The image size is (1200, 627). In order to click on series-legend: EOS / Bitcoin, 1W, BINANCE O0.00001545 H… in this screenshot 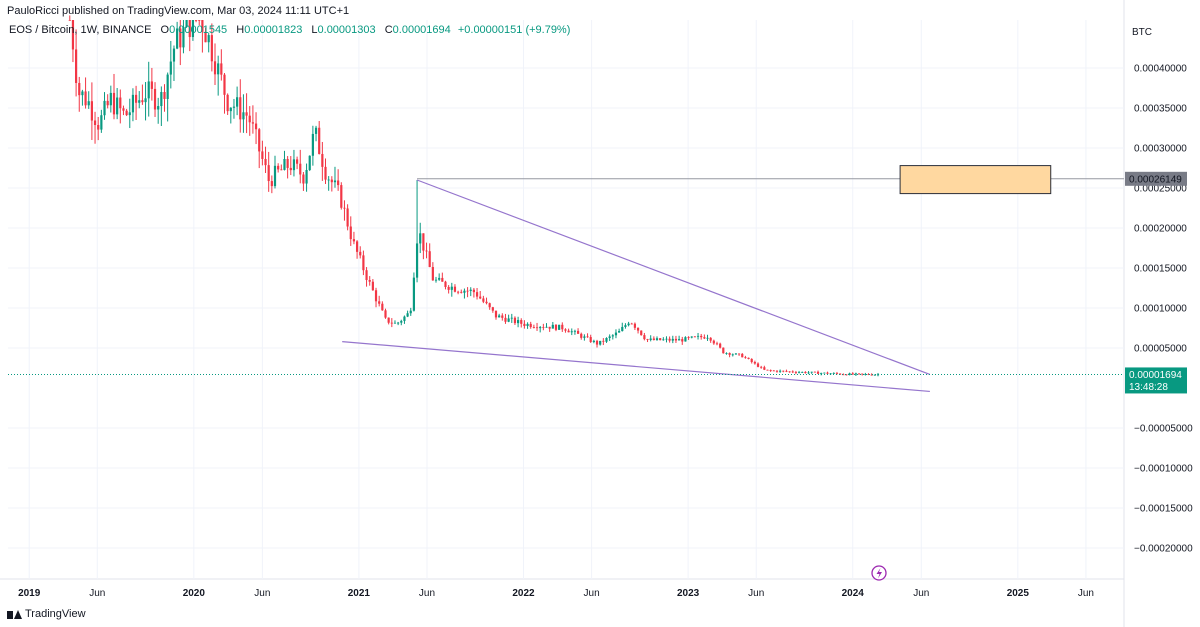, I will do `click(289, 30)`.